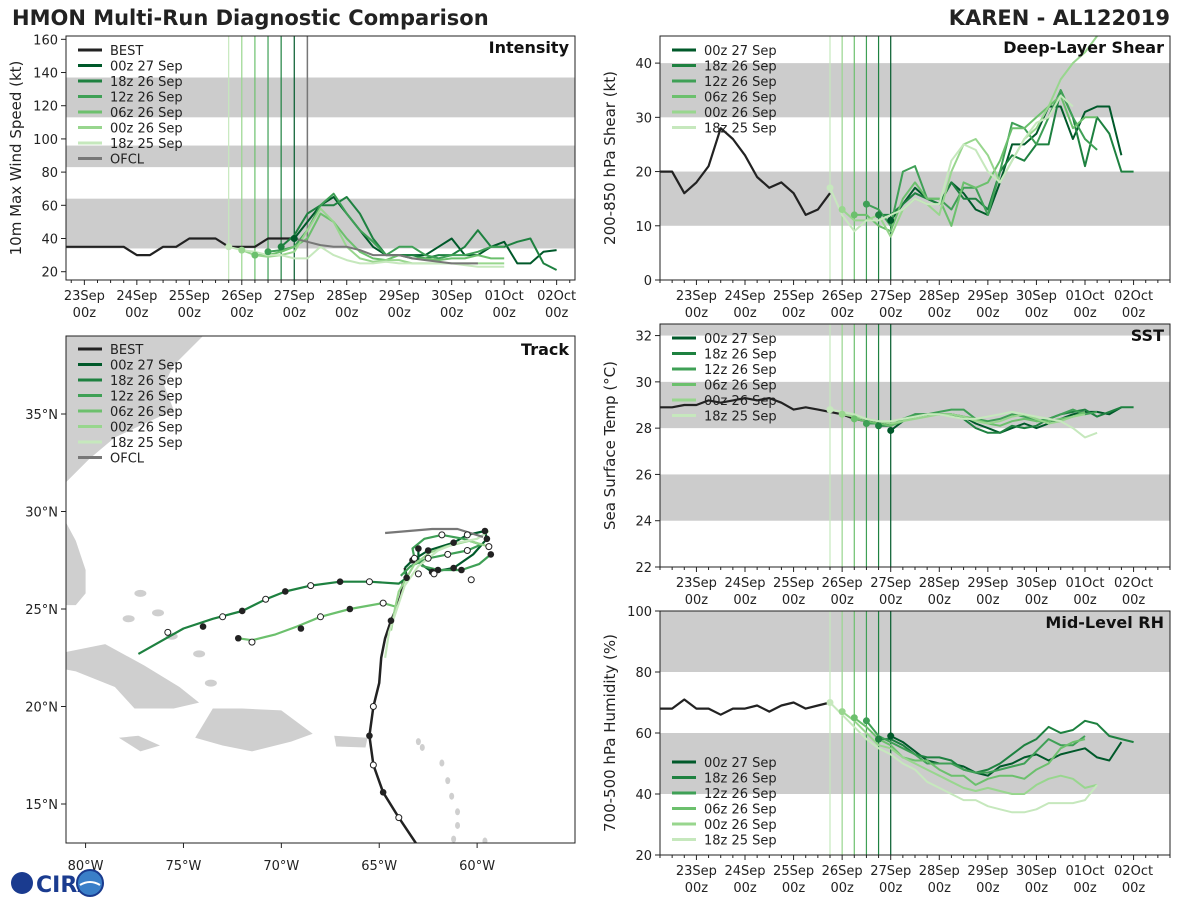  I want to click on track-ytick-label: 25°N, so click(41, 610).